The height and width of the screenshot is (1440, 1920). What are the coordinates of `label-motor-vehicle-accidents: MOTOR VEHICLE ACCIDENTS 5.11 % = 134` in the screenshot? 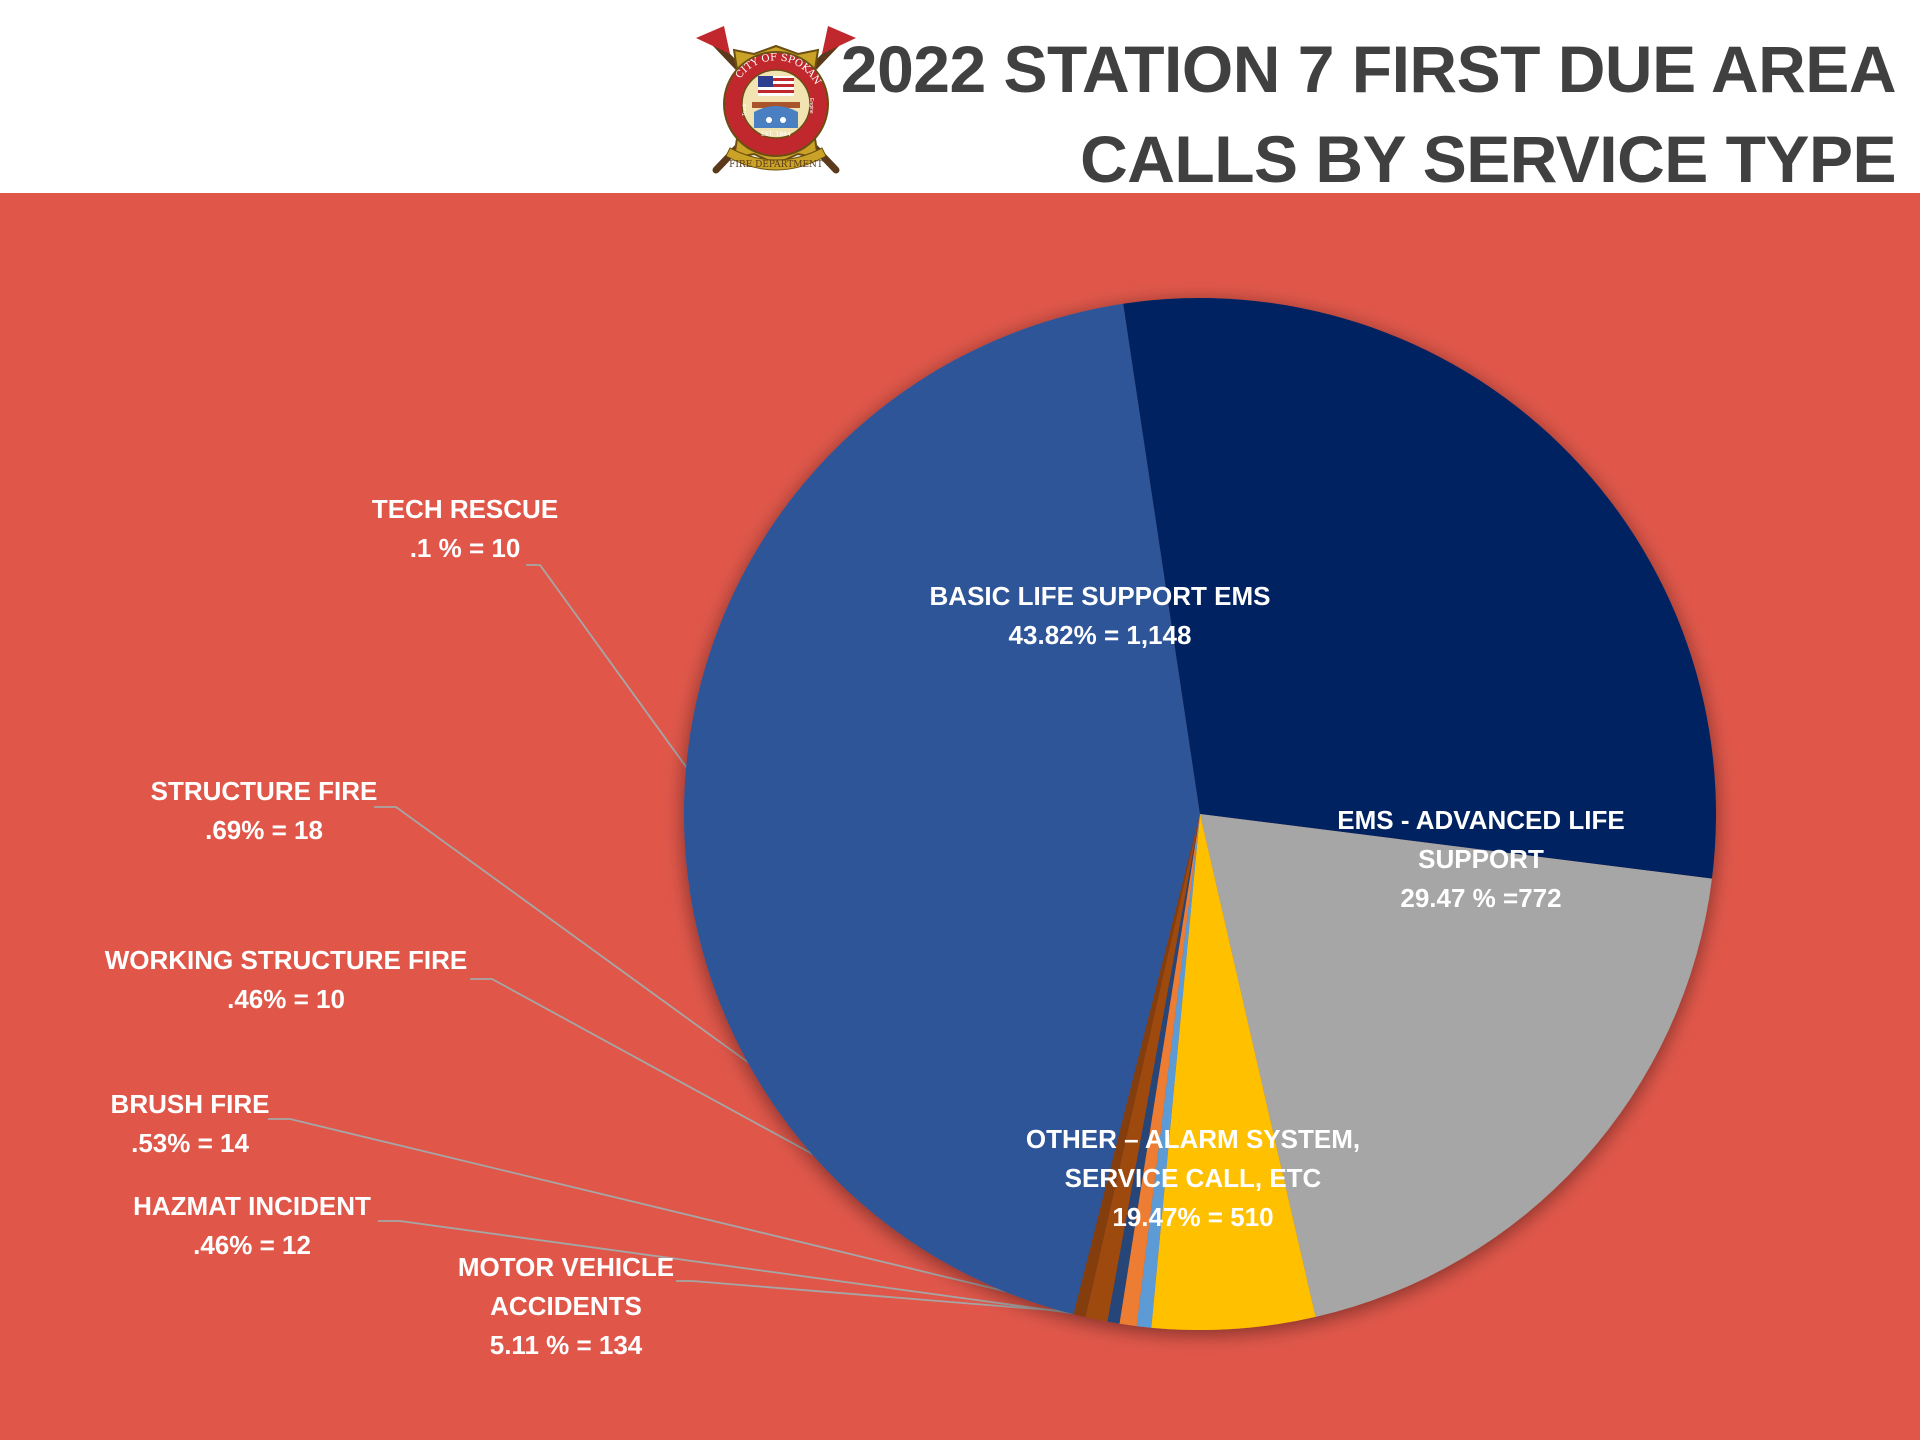 It's located at (566, 1306).